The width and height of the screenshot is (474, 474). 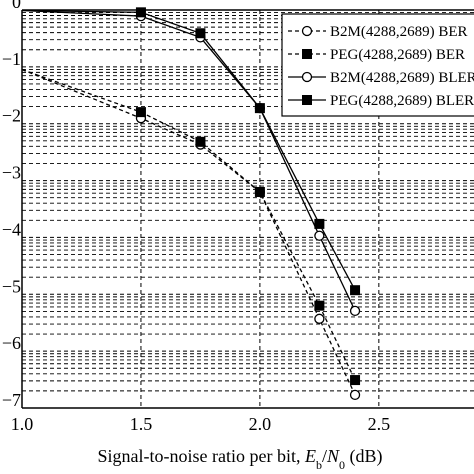 I want to click on y-tick-label: −6, so click(x=11, y=343).